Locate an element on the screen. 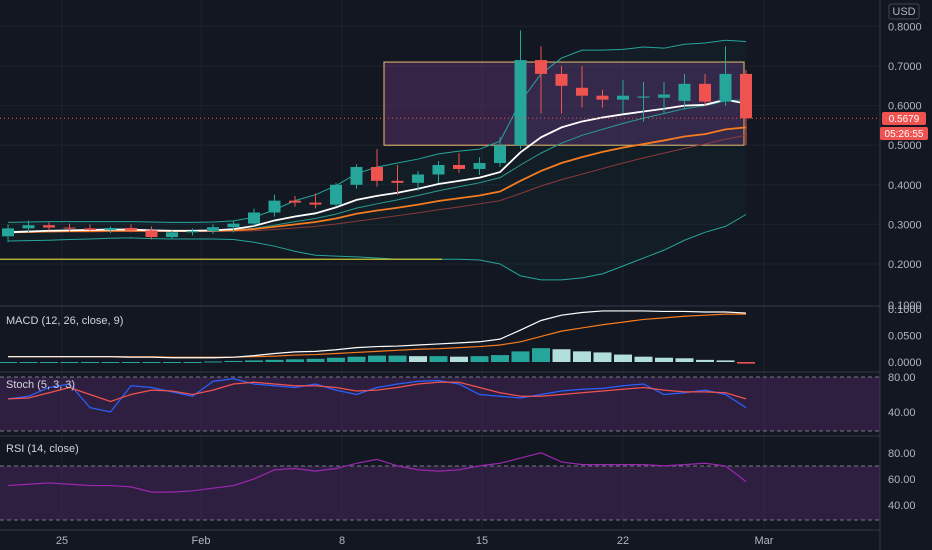  currency-label: USD is located at coordinates (903, 12).